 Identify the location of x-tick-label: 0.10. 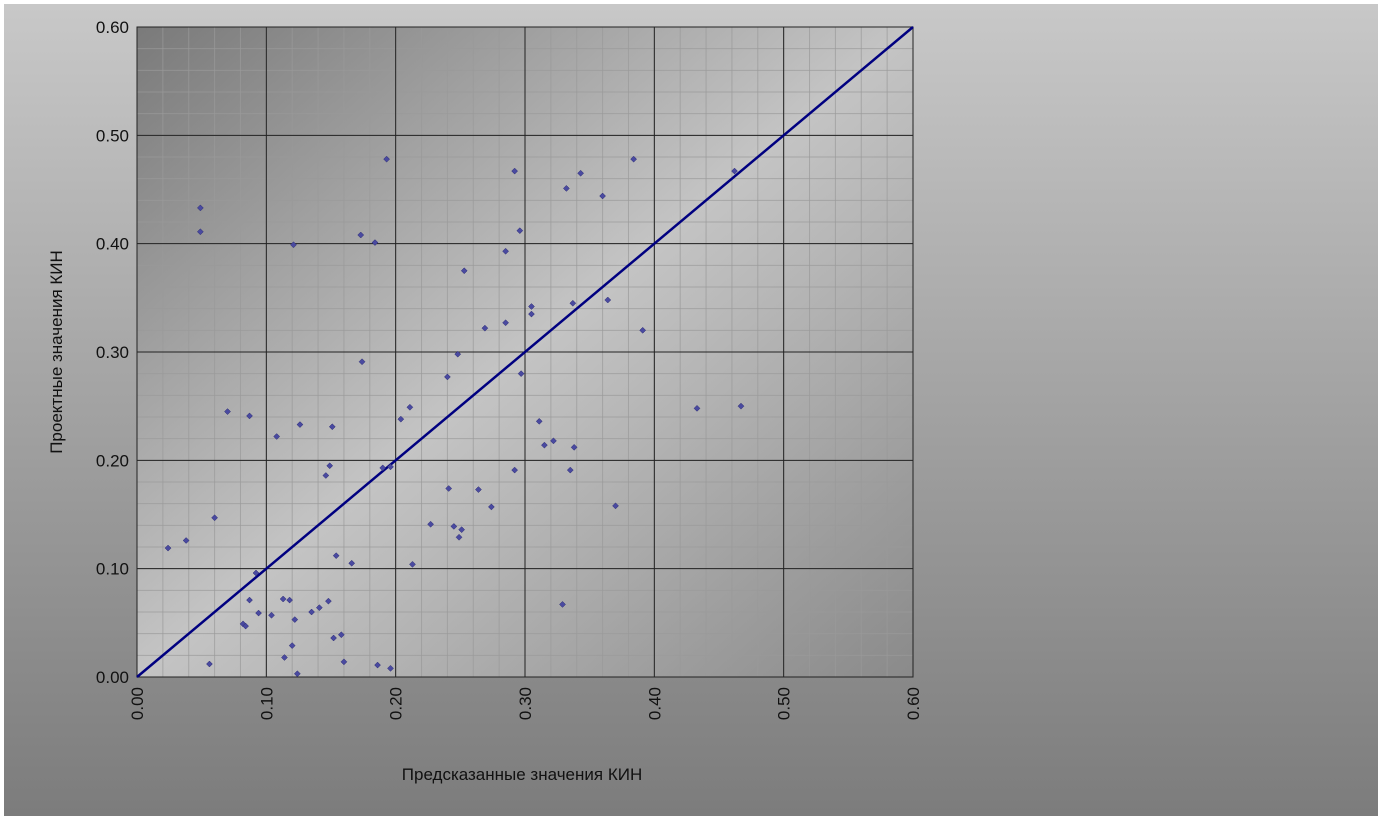
(266, 703).